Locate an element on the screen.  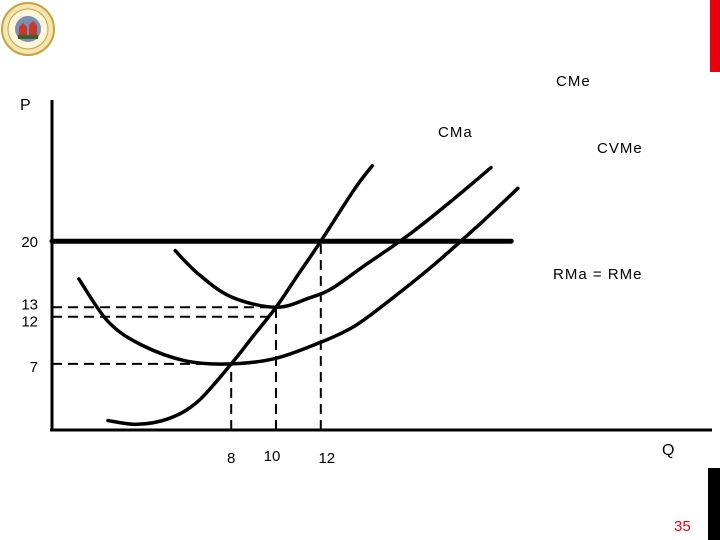
y-tick-7: 7 is located at coordinates (34, 367).